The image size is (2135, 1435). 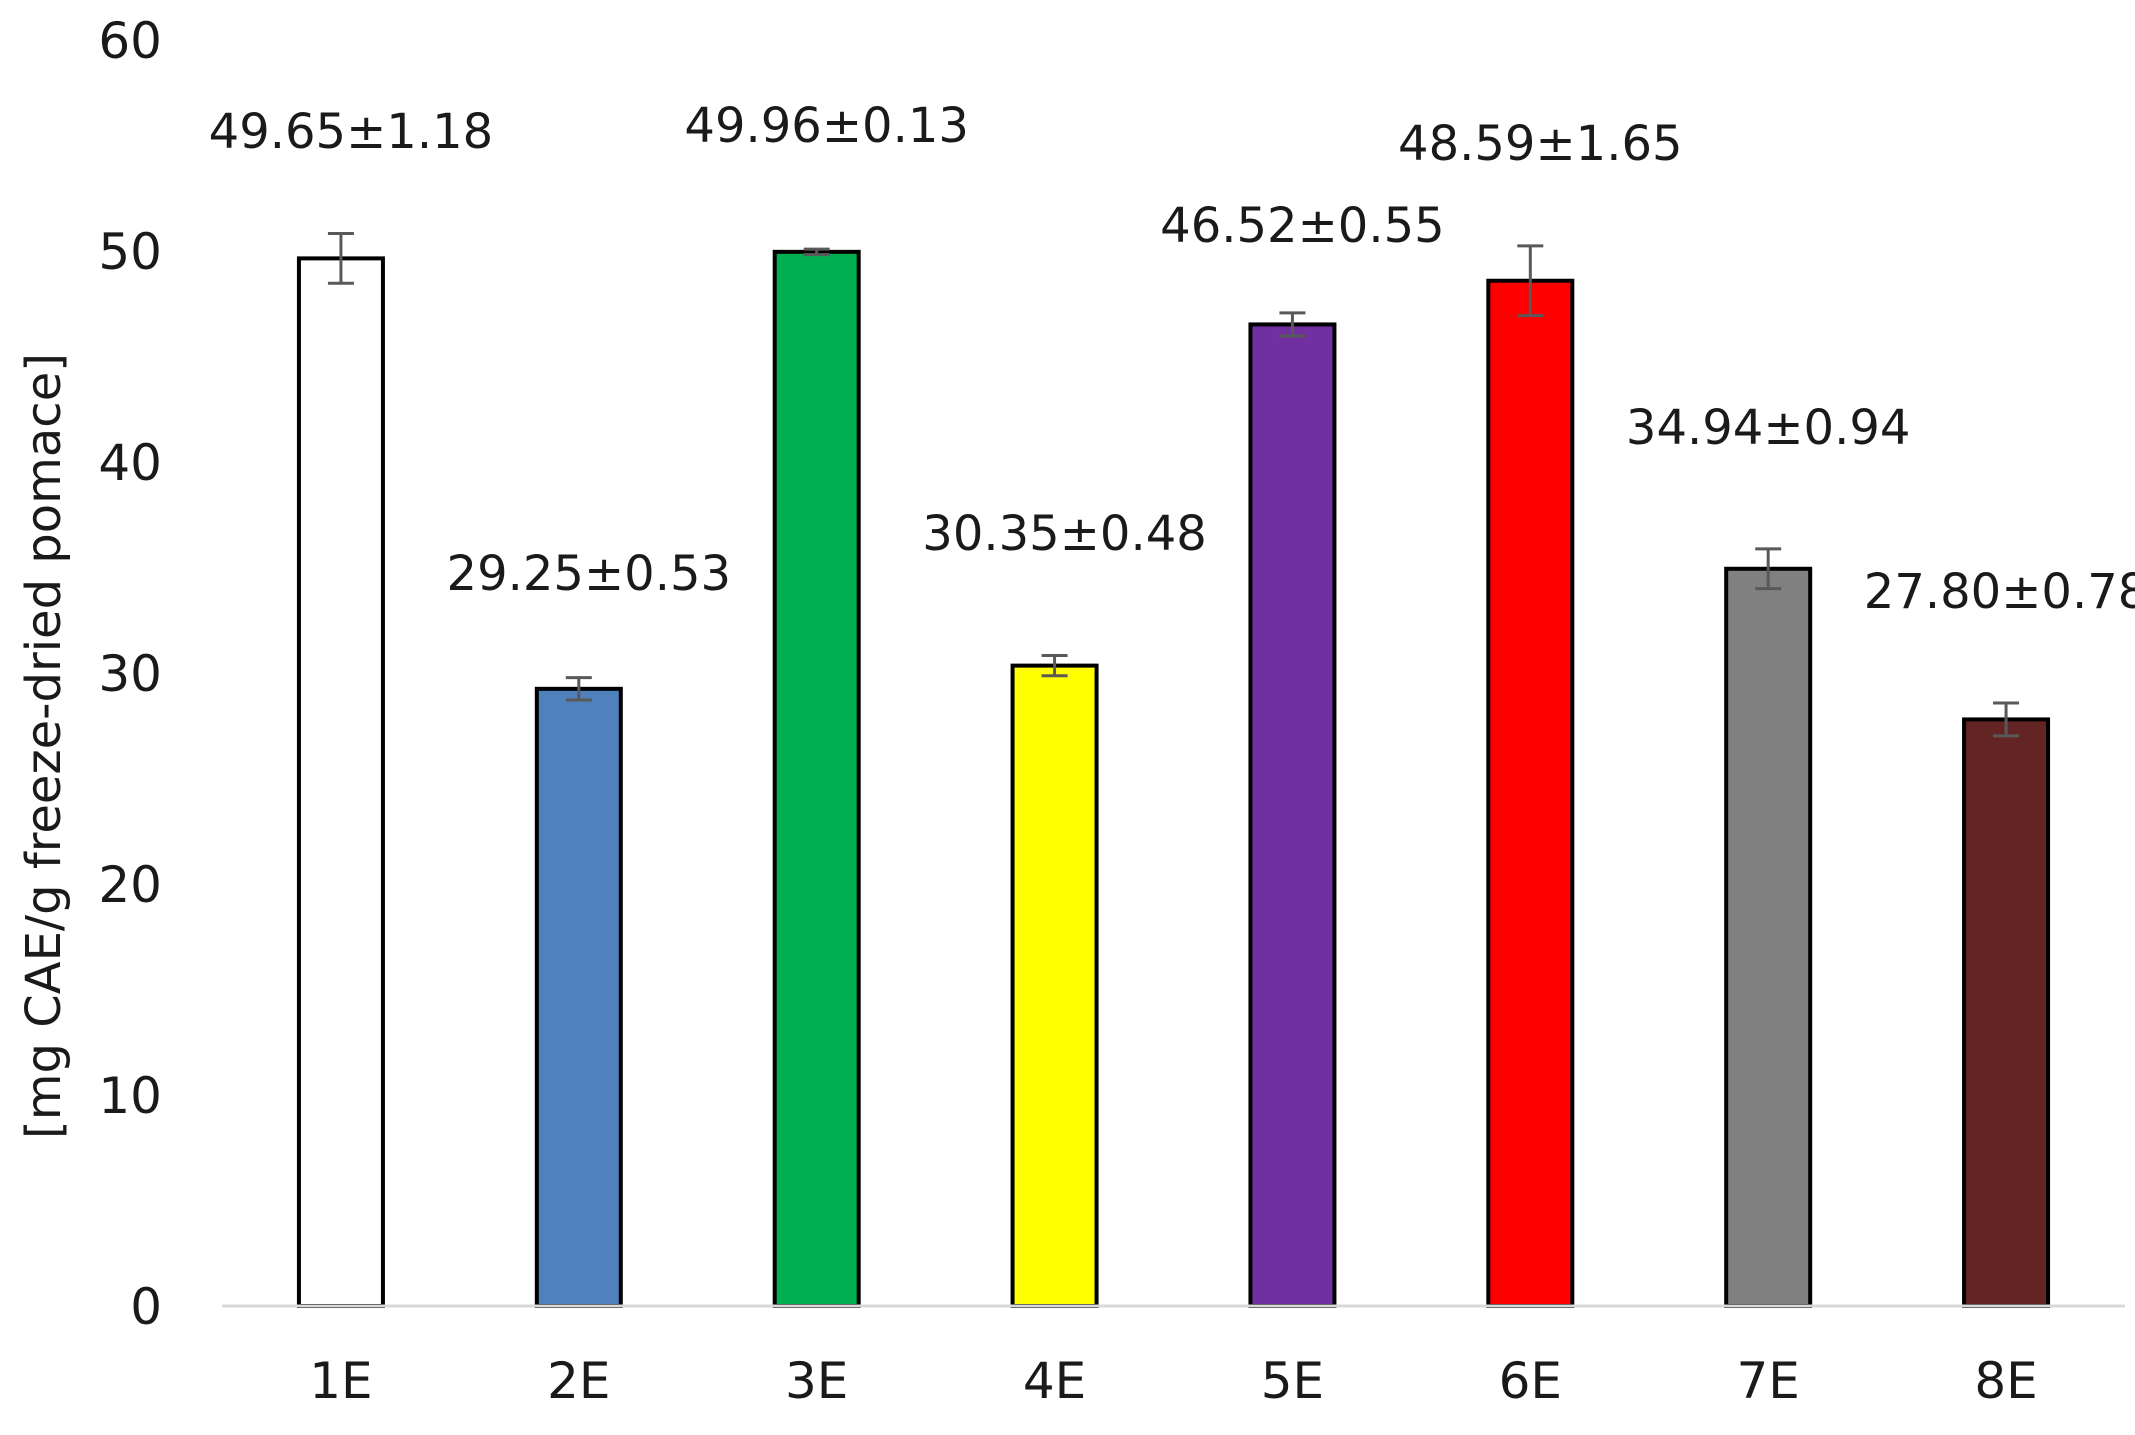 I want to click on data-label-2E: 29.25±0.53, so click(x=589, y=574).